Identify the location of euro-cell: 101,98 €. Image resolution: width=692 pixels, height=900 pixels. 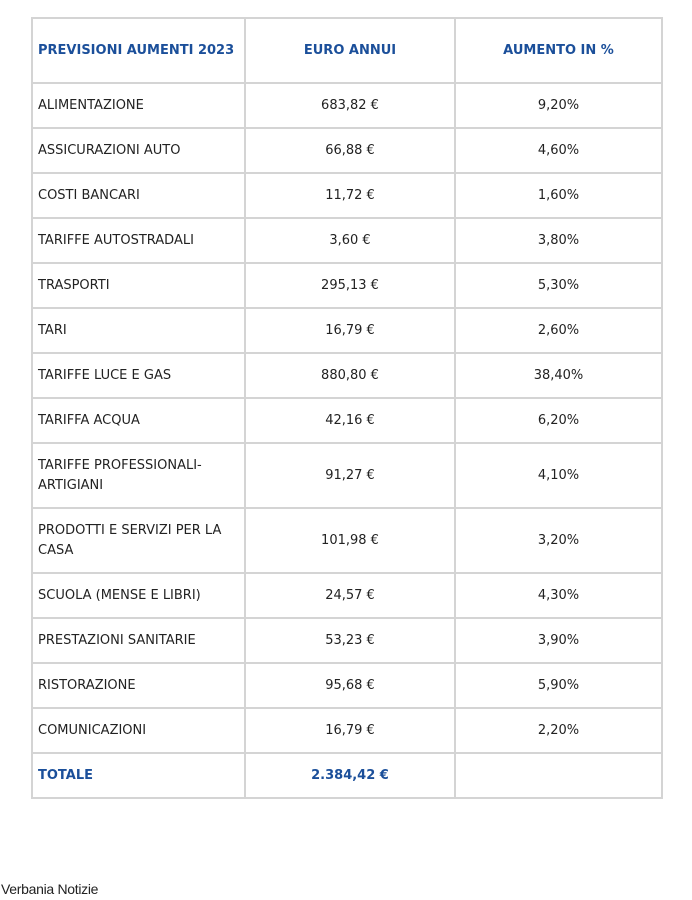
(350, 540).